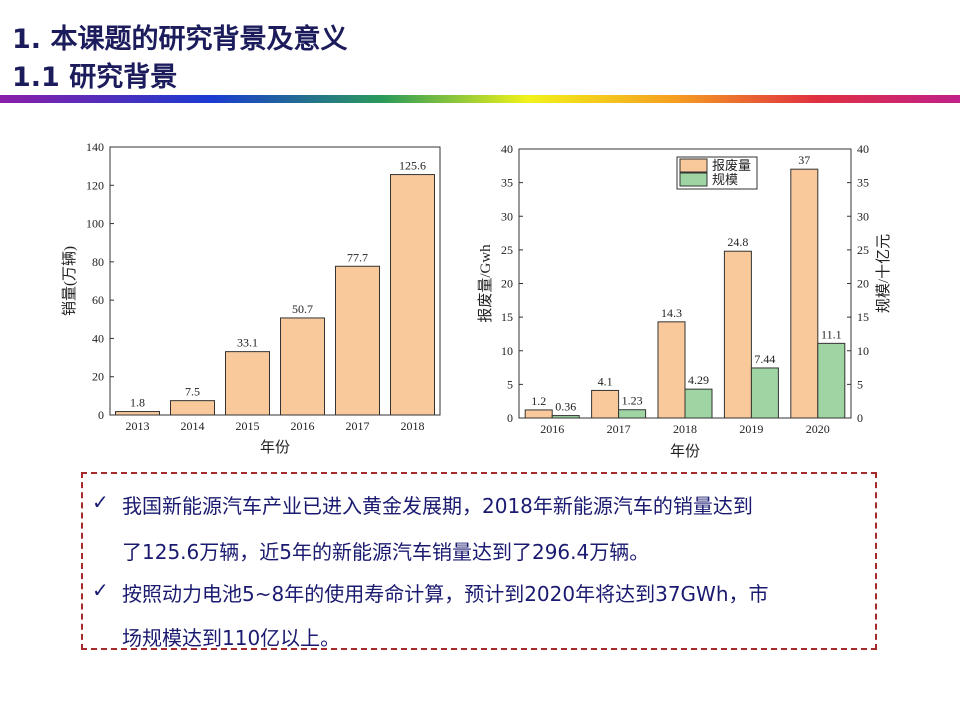  Describe the element at coordinates (507, 250) in the screenshot. I see `y-tick-label: 25` at that location.